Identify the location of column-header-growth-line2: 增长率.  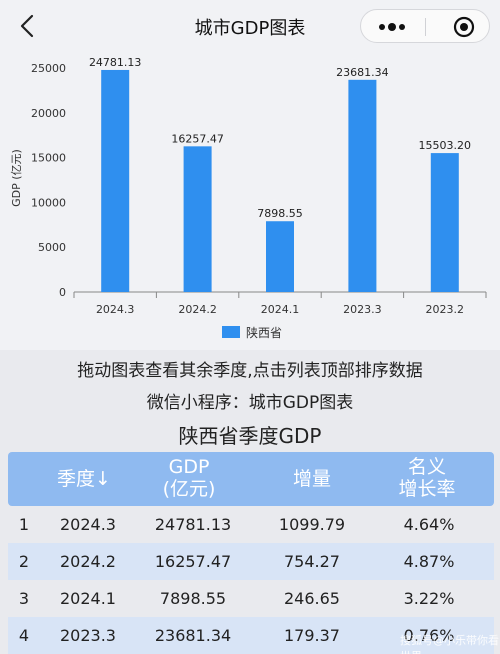
(427, 489).